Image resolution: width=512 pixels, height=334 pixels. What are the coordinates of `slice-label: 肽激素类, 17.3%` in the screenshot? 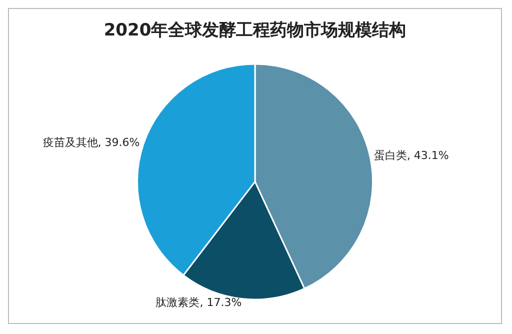 It's located at (199, 303).